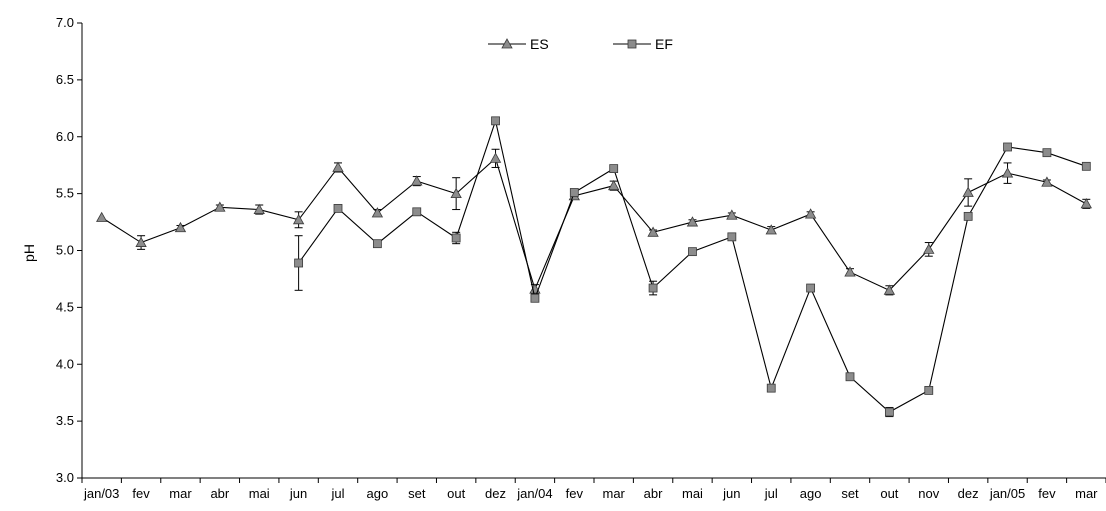 This screenshot has height=511, width=1106. I want to click on legend-label: ES, so click(539, 44).